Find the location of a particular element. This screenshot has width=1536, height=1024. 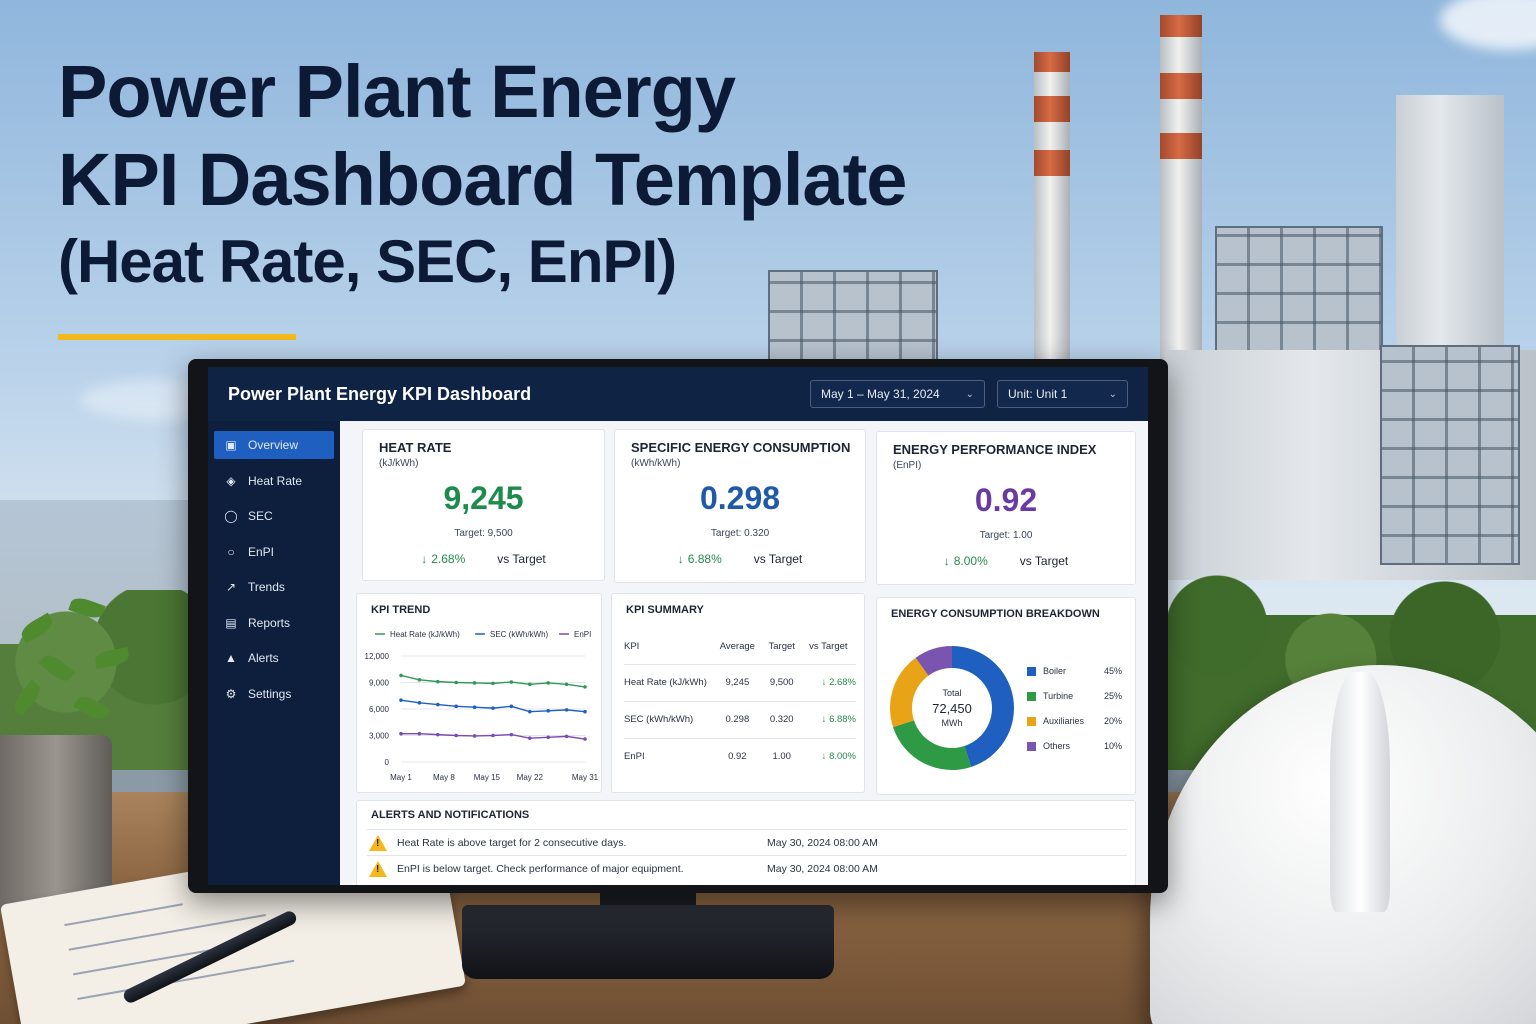

legend-percent: 45% is located at coordinates (1112, 671).